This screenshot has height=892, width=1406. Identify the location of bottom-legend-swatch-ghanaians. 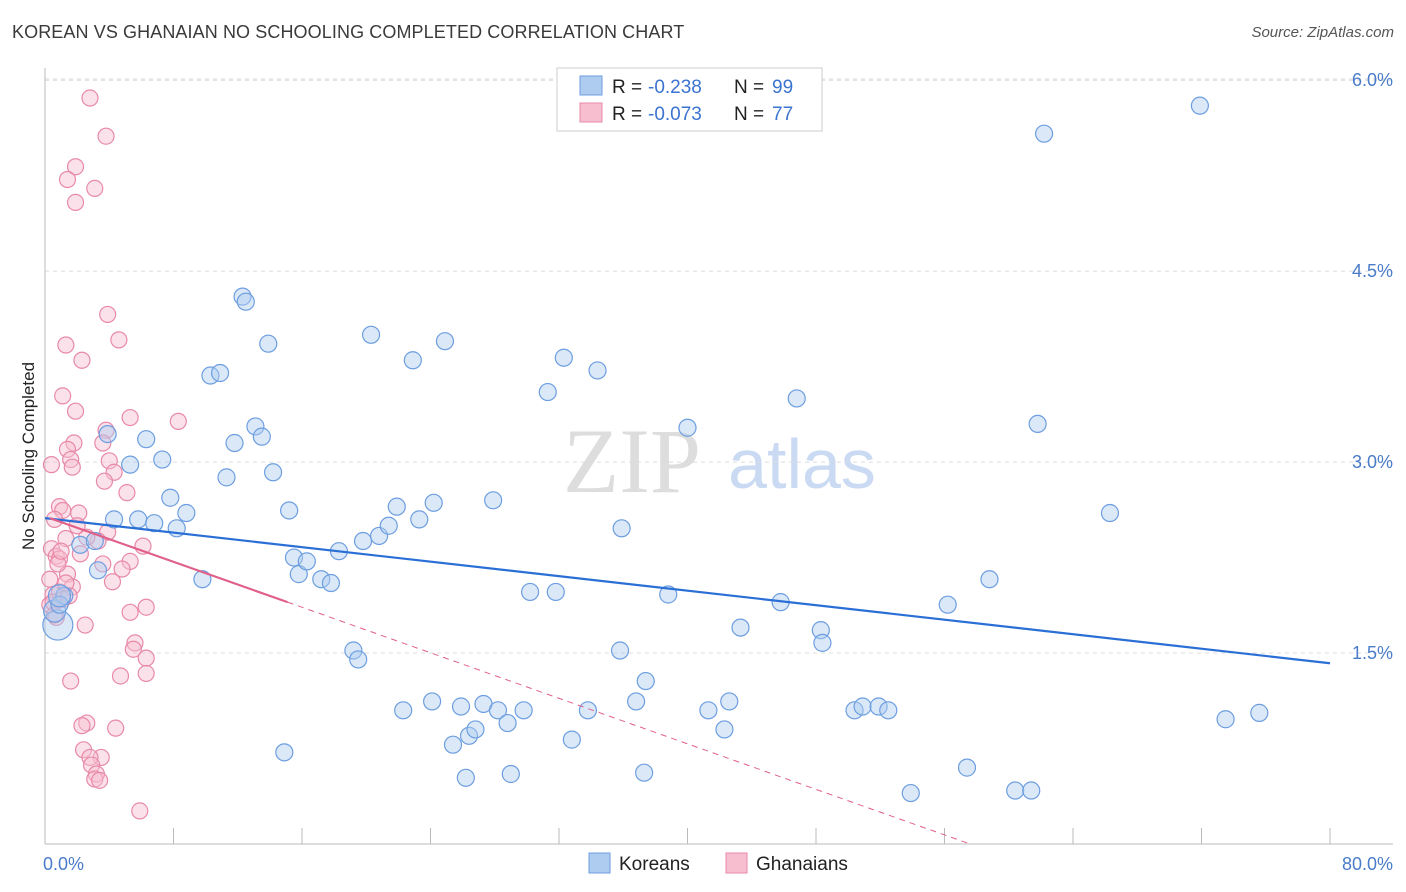
(736, 863).